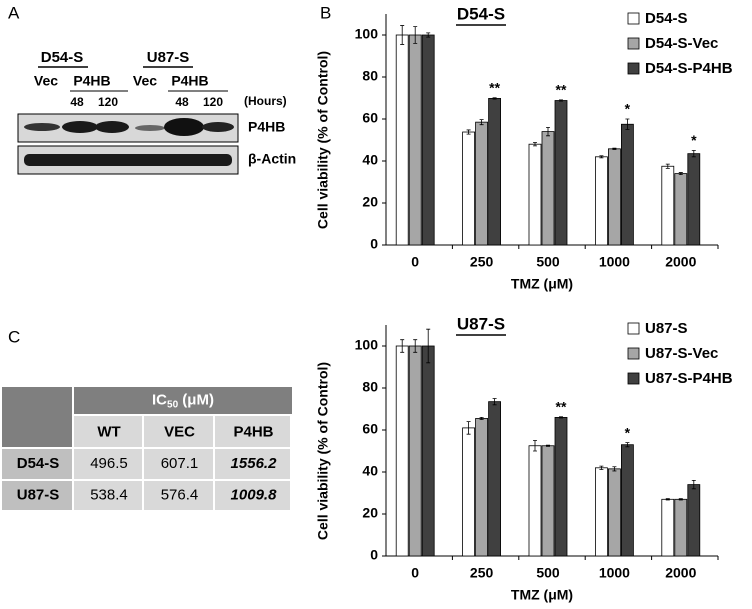  I want to click on x-tick-label: 500, so click(548, 573).